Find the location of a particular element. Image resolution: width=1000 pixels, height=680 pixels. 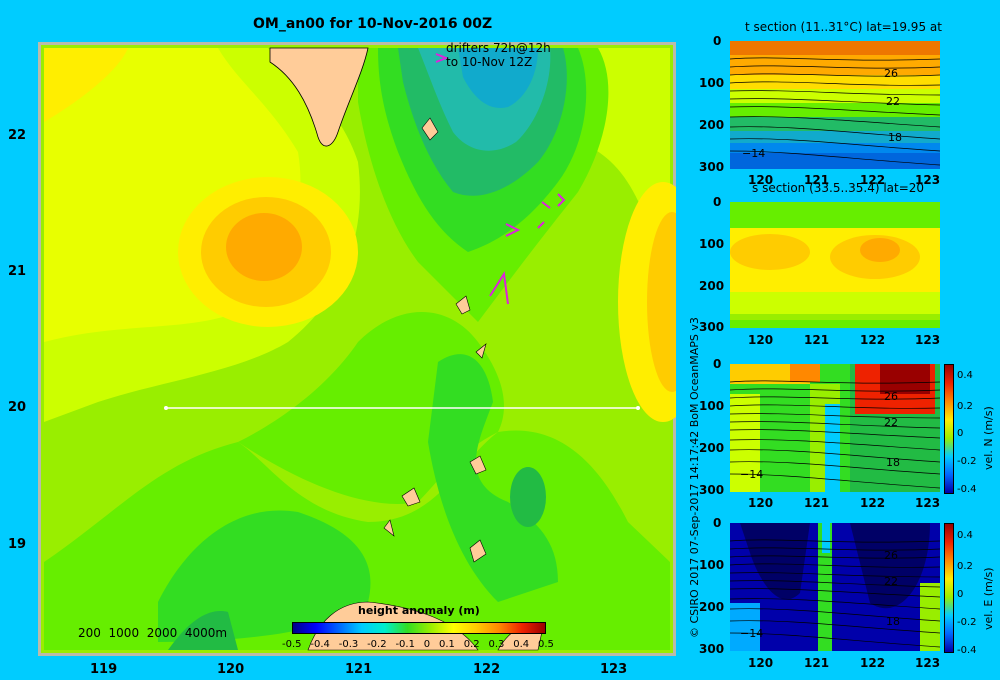

veln-cbar-label: 0.2 is located at coordinates (965, 406).